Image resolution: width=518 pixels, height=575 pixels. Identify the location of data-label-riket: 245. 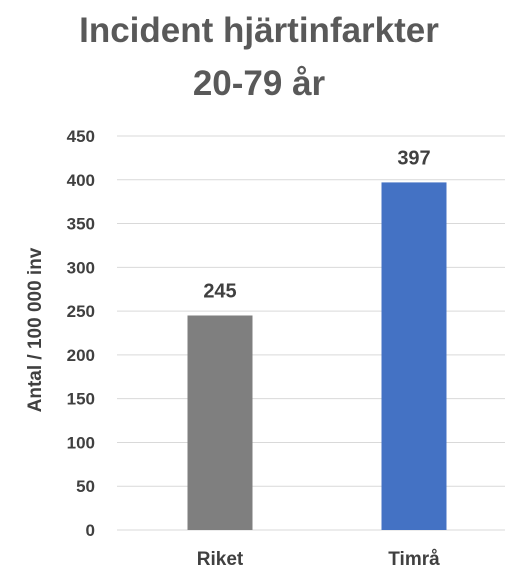
(219, 291).